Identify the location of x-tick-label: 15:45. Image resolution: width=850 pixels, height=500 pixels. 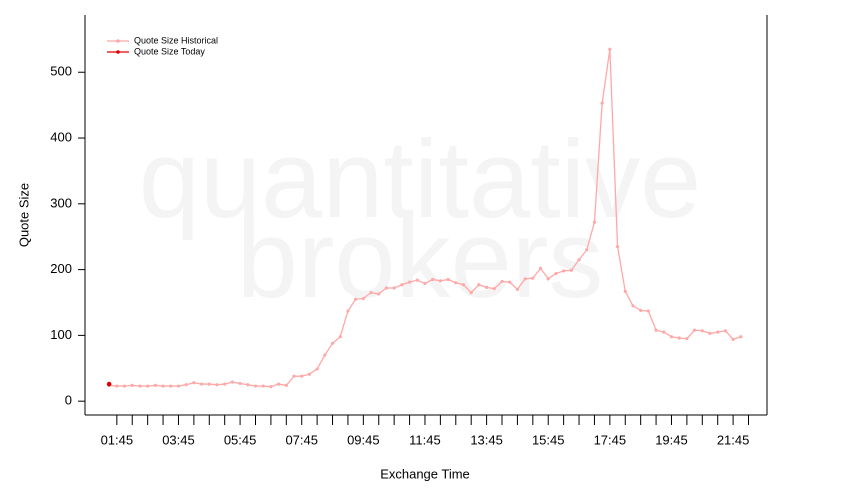
(548, 439).